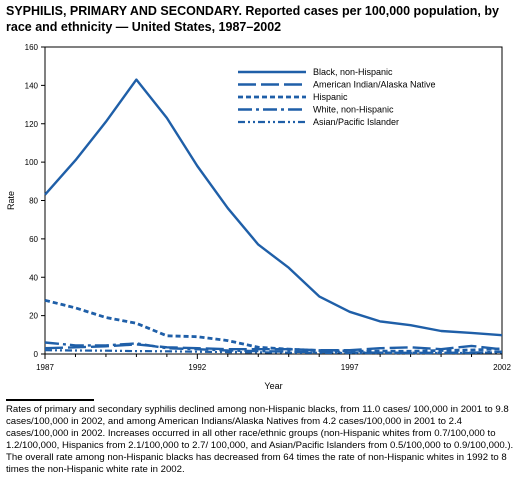 The height and width of the screenshot is (497, 524). Describe the element at coordinates (124, 11) in the screenshot. I see `title-bold: SYPHILIS, PRIMARY AND SECONDARY.` at that location.